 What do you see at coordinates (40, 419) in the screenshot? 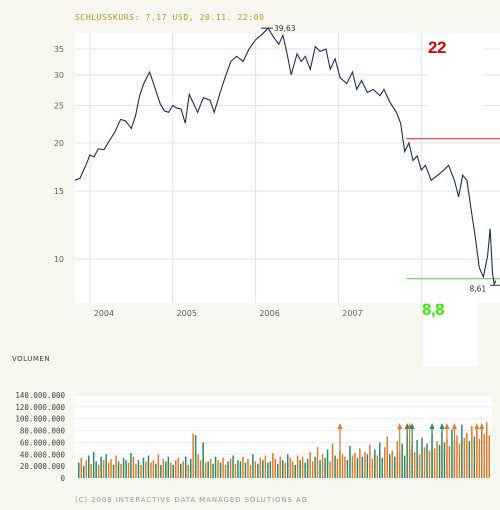
I see `volume-tick-label: 100.000.000` at bounding box center [40, 419].